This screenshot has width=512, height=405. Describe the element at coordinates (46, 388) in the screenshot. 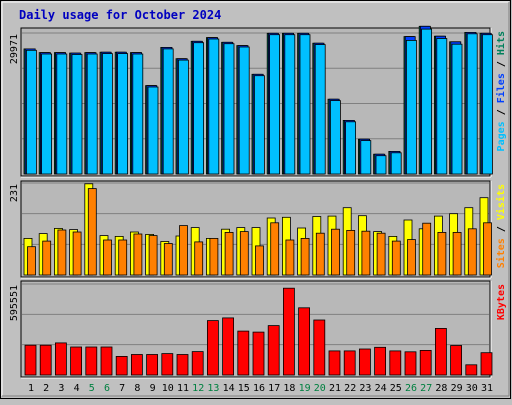

I see `x-tick-label: 2` at that location.